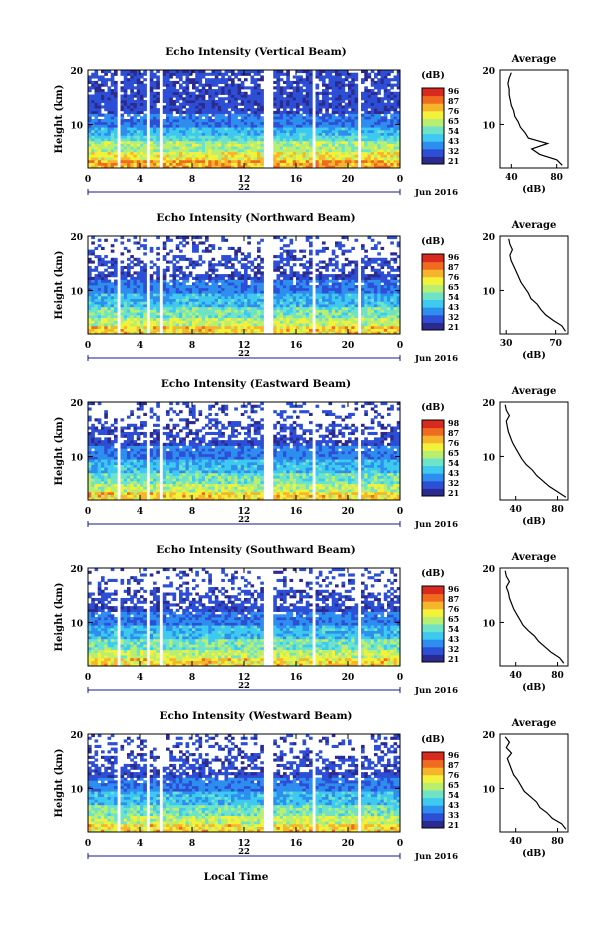 The height and width of the screenshot is (929, 616). Describe the element at coordinates (436, 525) in the screenshot. I see `date-label: Jun 2016` at that location.